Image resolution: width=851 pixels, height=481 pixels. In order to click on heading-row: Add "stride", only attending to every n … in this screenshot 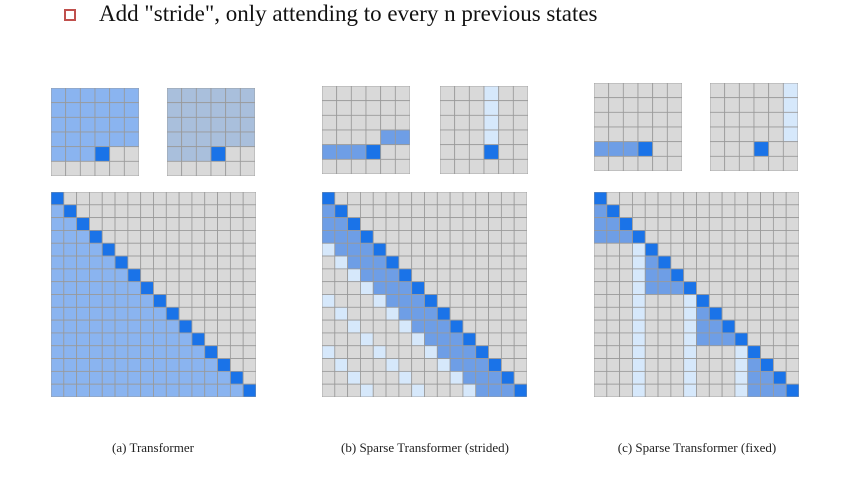, I will do `click(331, 14)`.